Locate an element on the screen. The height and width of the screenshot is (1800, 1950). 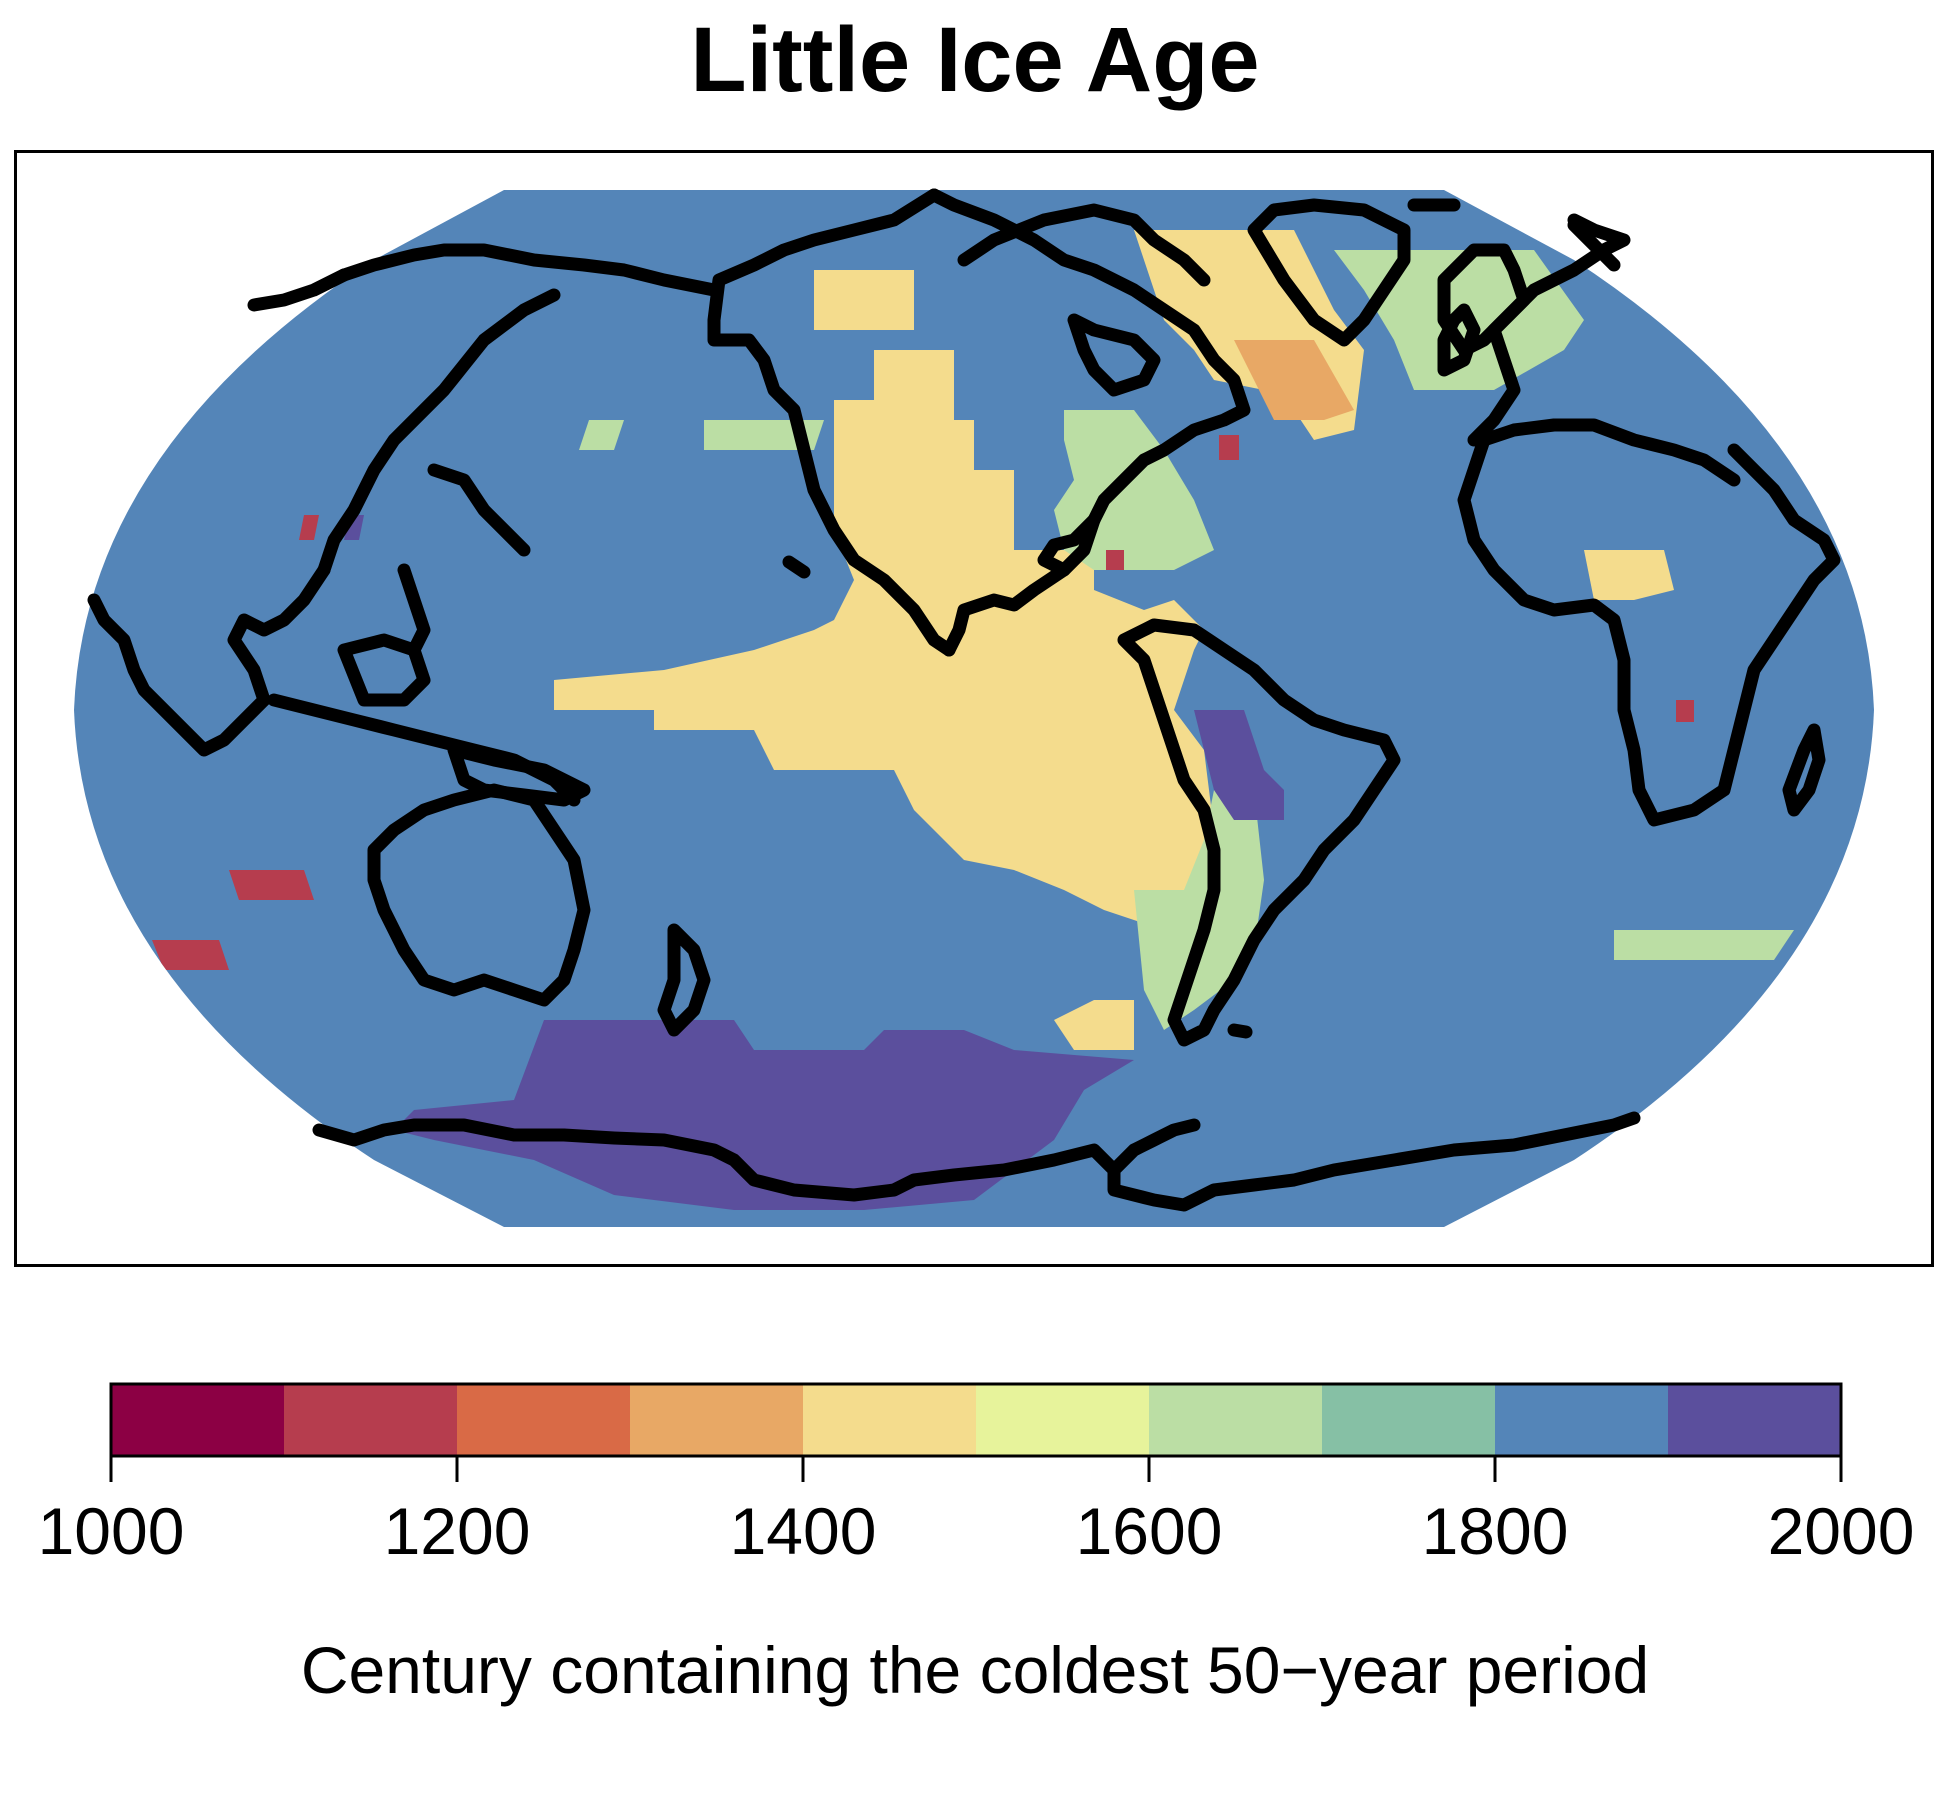
coastline-australia is located at coordinates (479, 895).